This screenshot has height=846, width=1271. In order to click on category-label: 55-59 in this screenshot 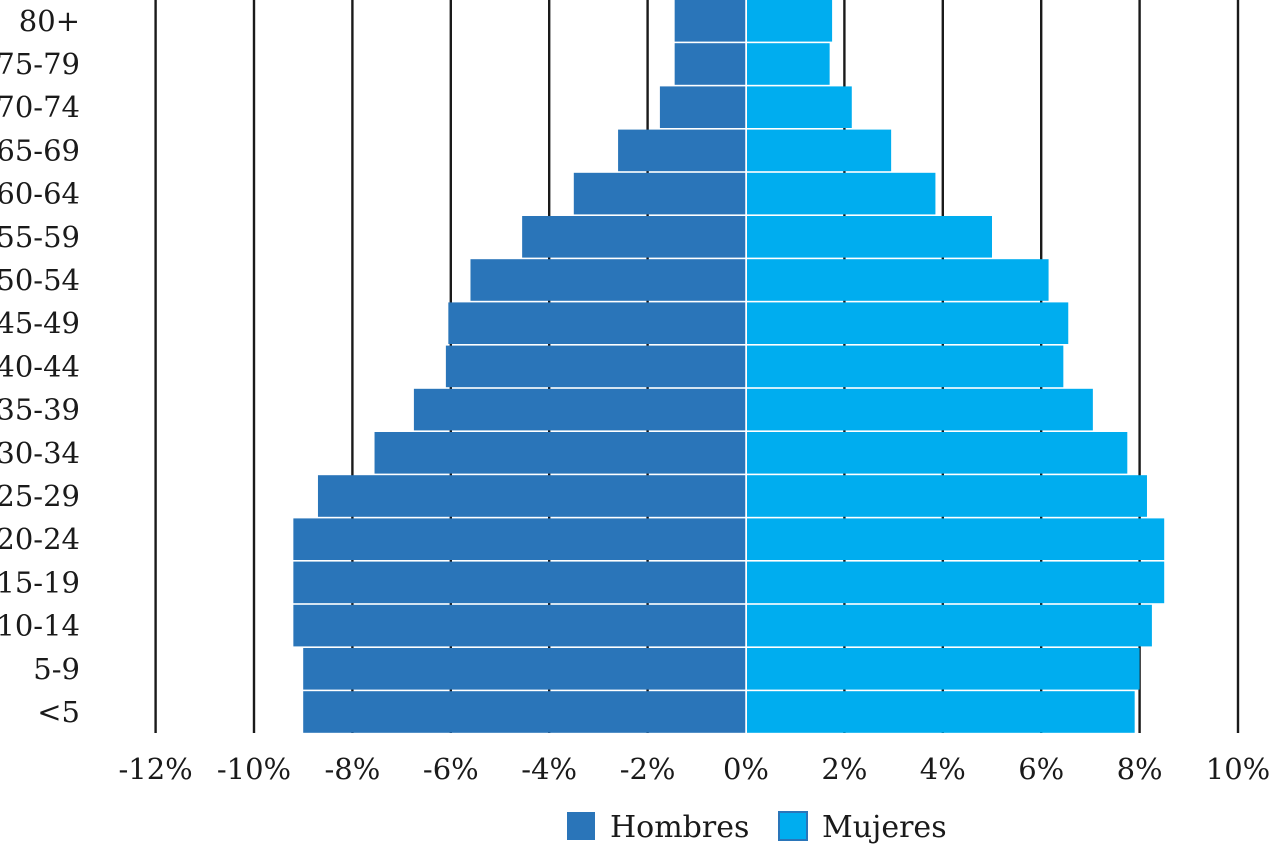, I will do `click(40, 237)`.